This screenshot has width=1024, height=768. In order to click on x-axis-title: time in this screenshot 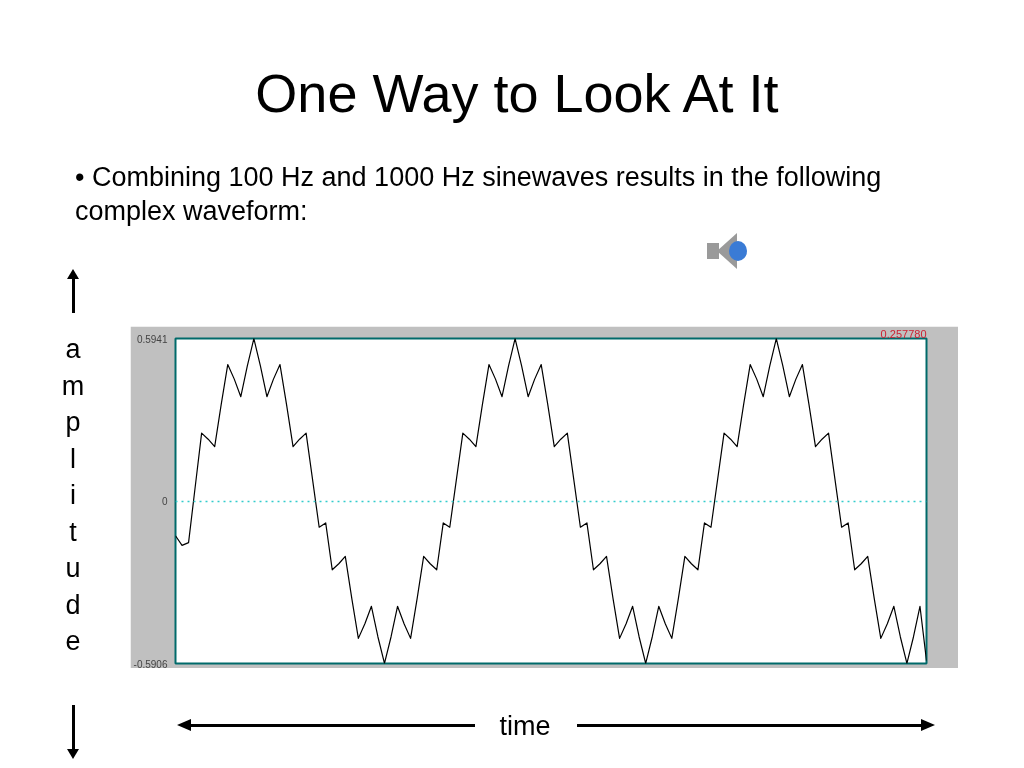, I will do `click(525, 726)`.